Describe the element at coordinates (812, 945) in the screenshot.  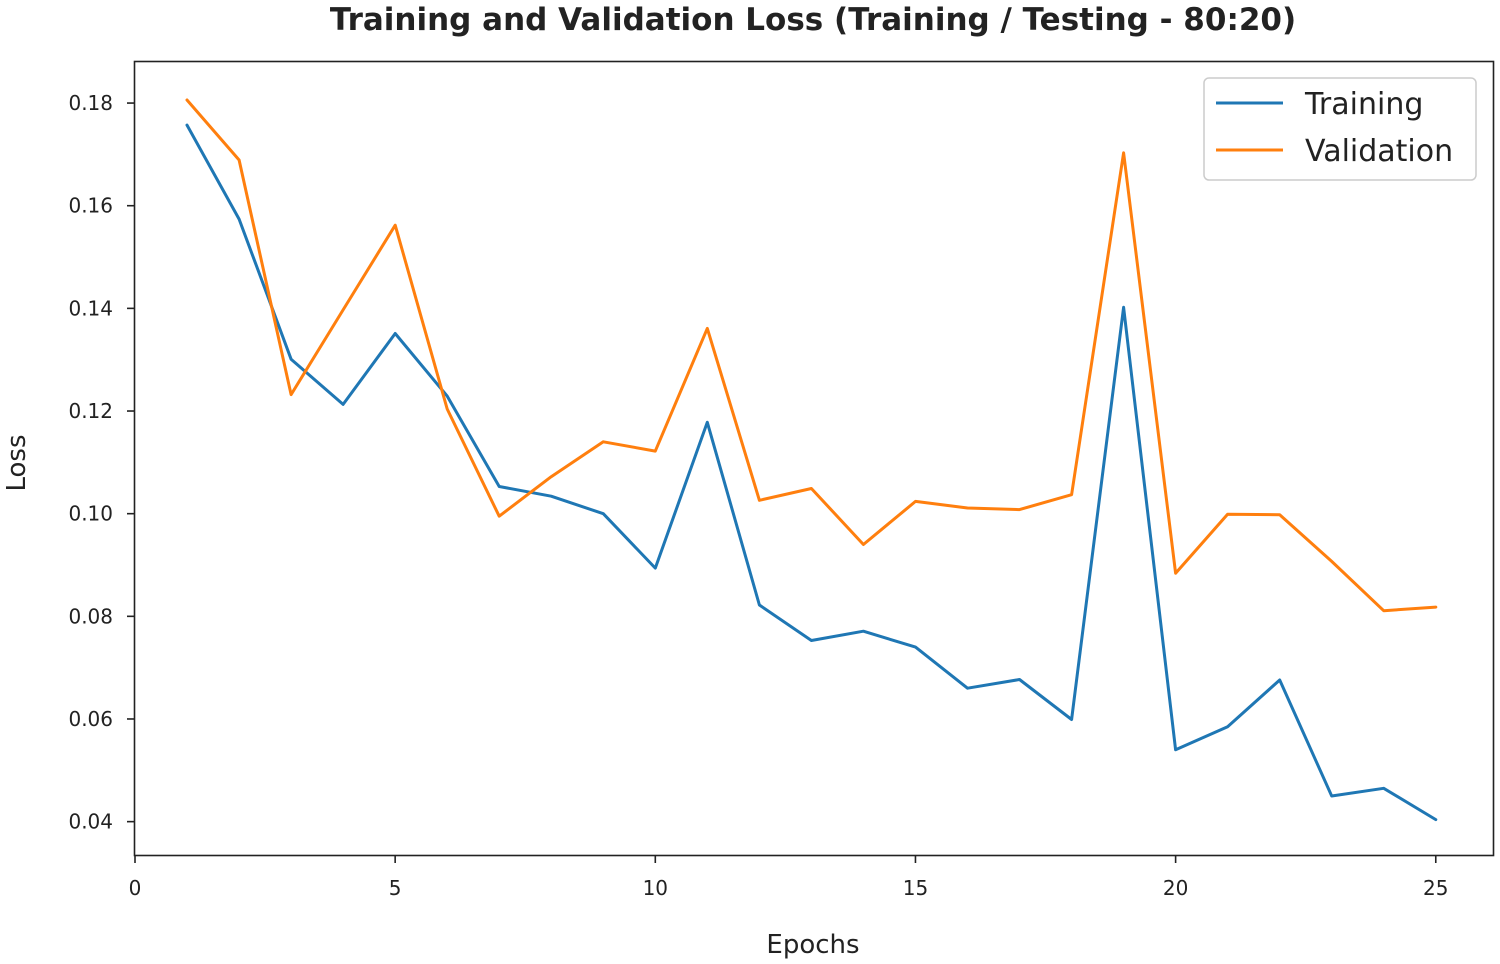
I see `x-axis-label: Epochs` at that location.